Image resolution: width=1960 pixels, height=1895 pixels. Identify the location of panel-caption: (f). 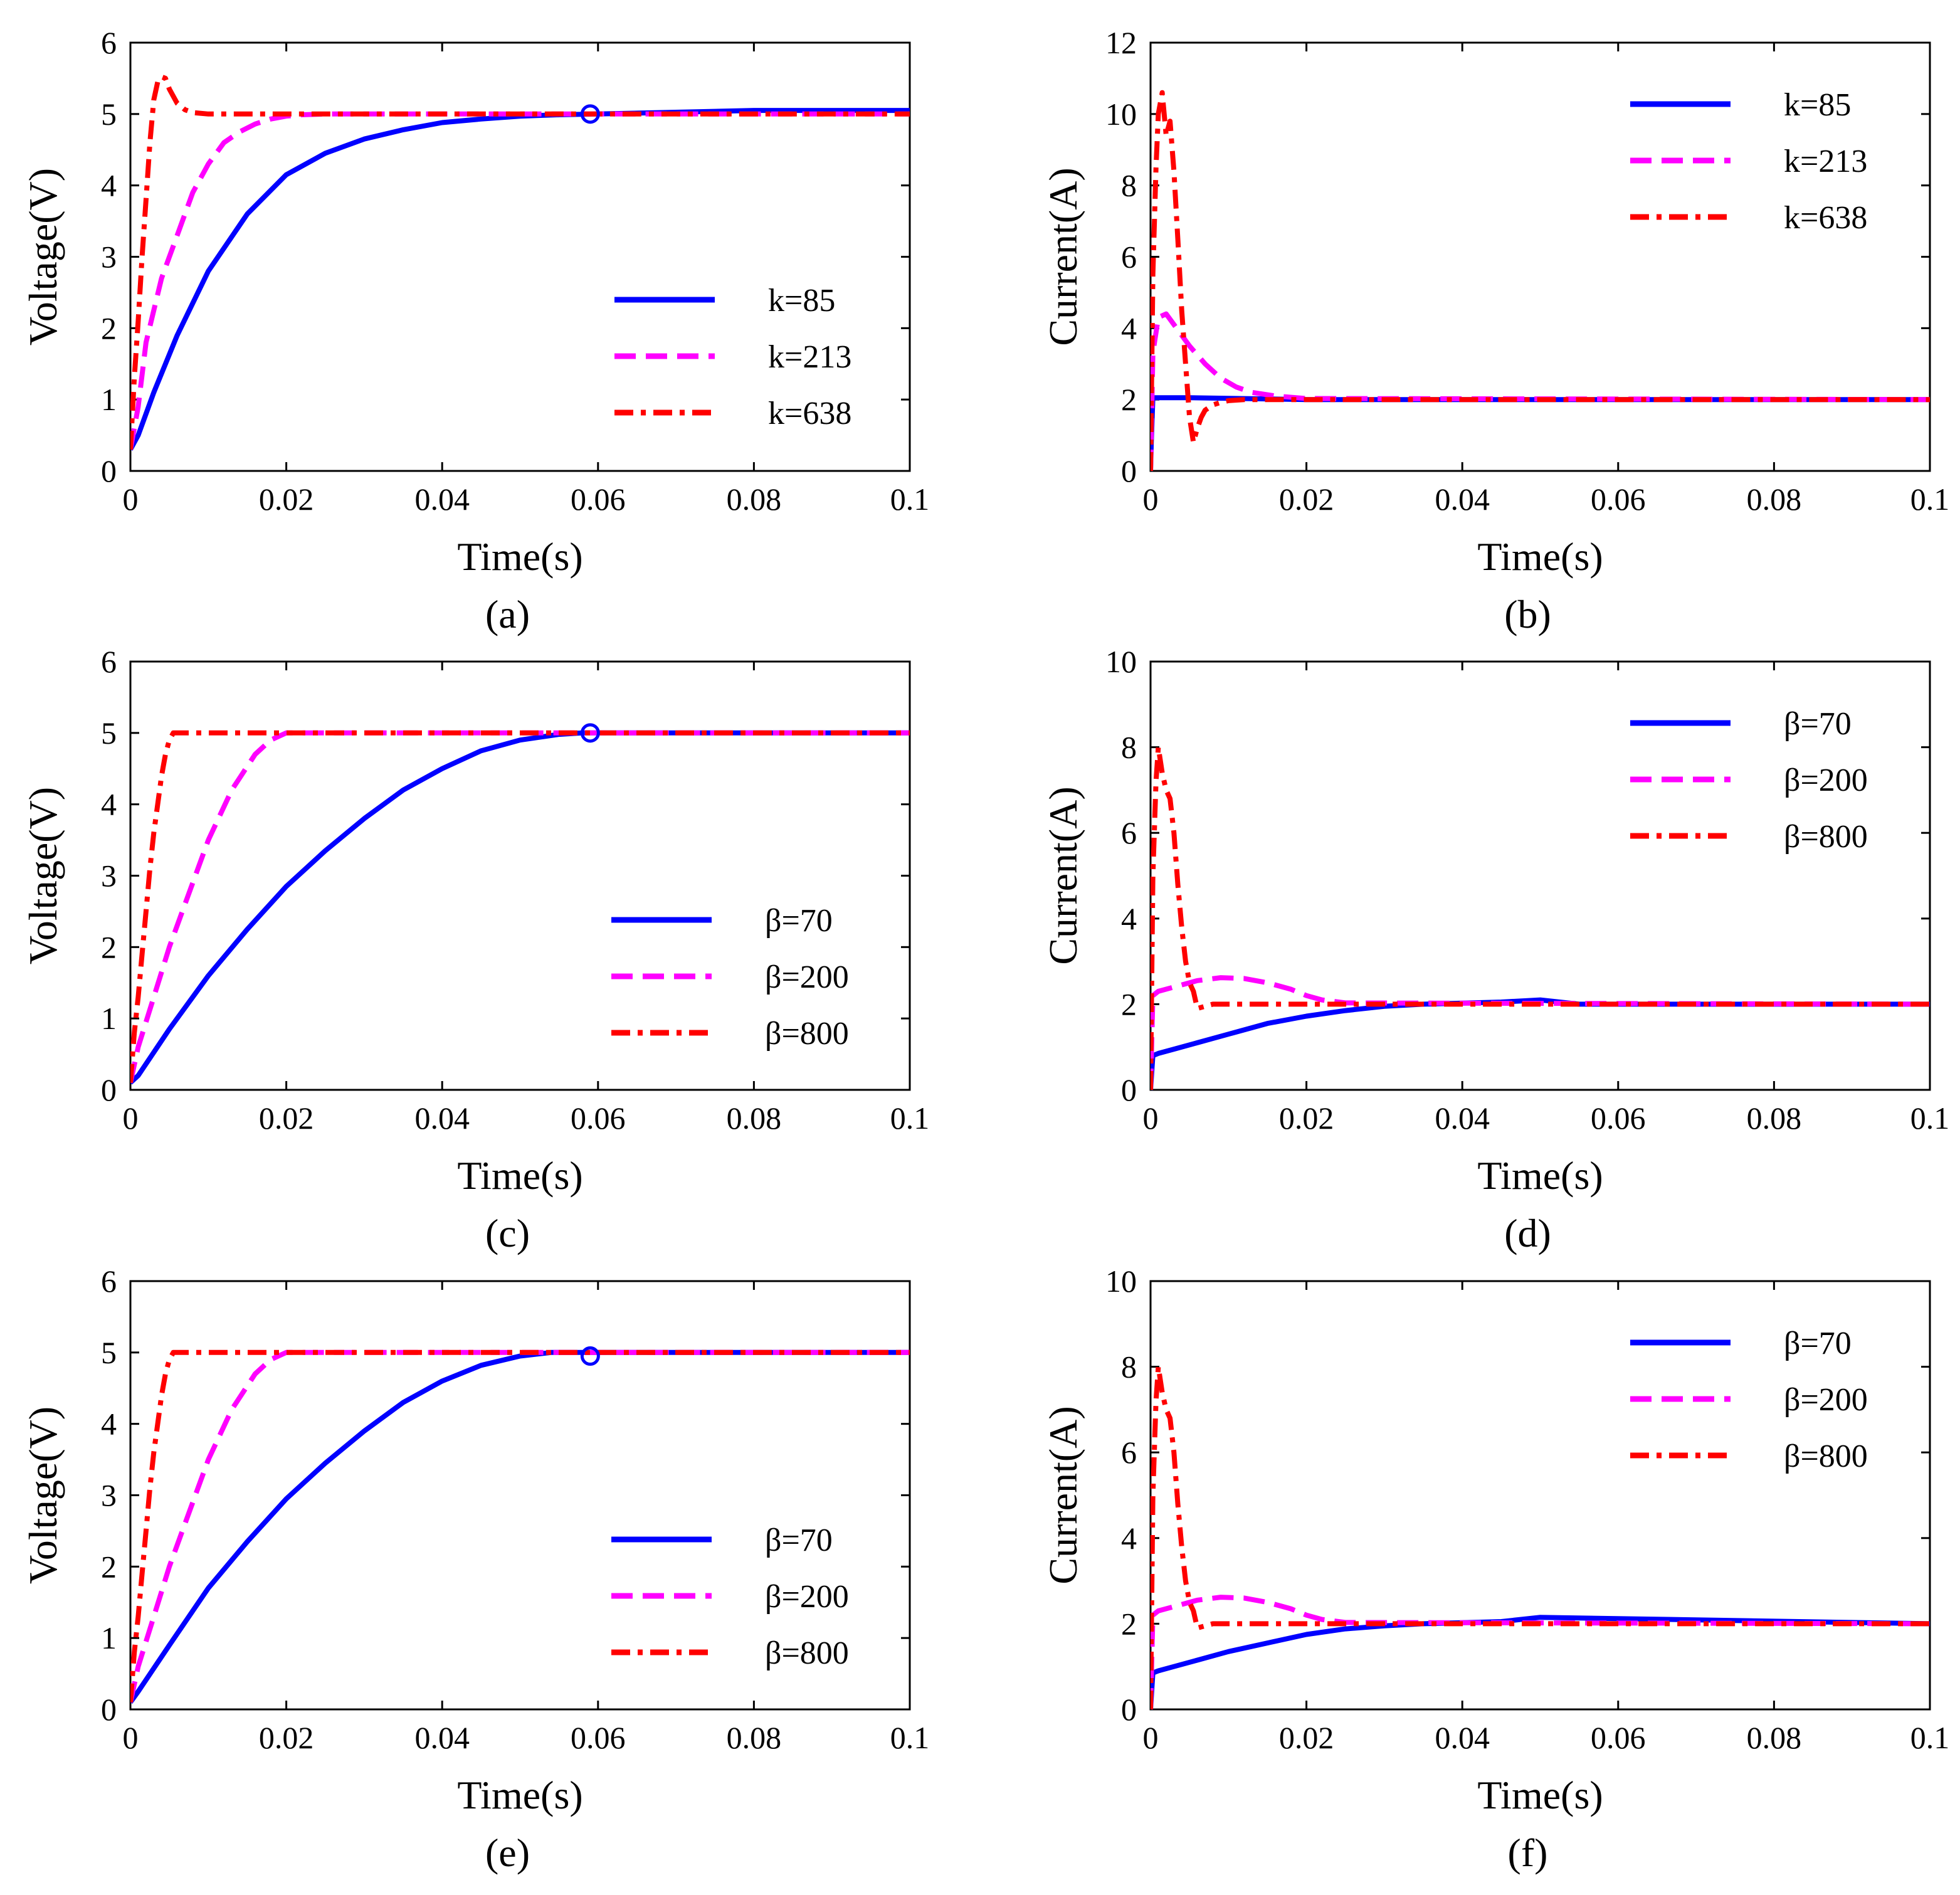
(1528, 1852).